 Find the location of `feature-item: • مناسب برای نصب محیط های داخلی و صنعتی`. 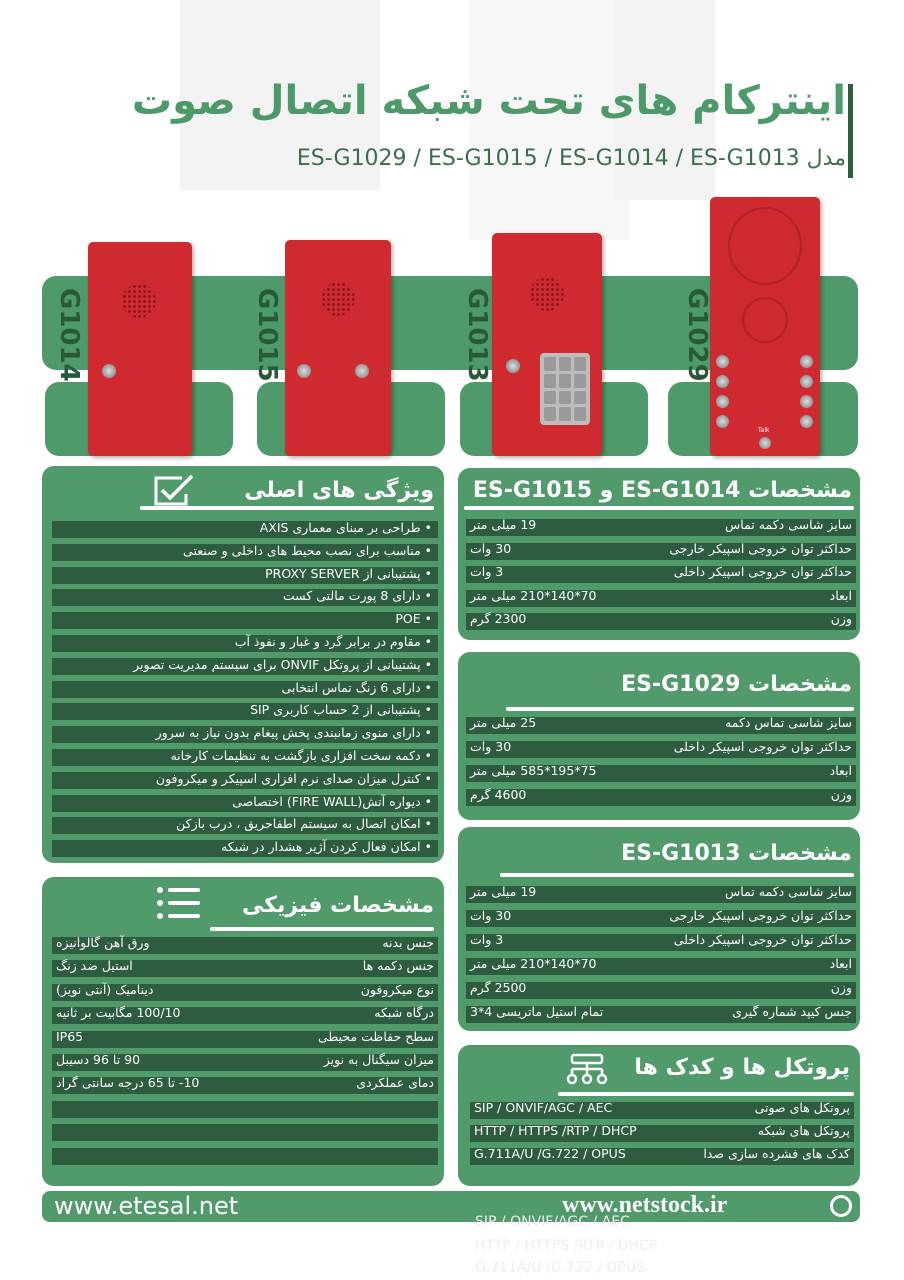

feature-item: • مناسب برای نصب محیط های داخلی و صنعتی is located at coordinates (245, 552).